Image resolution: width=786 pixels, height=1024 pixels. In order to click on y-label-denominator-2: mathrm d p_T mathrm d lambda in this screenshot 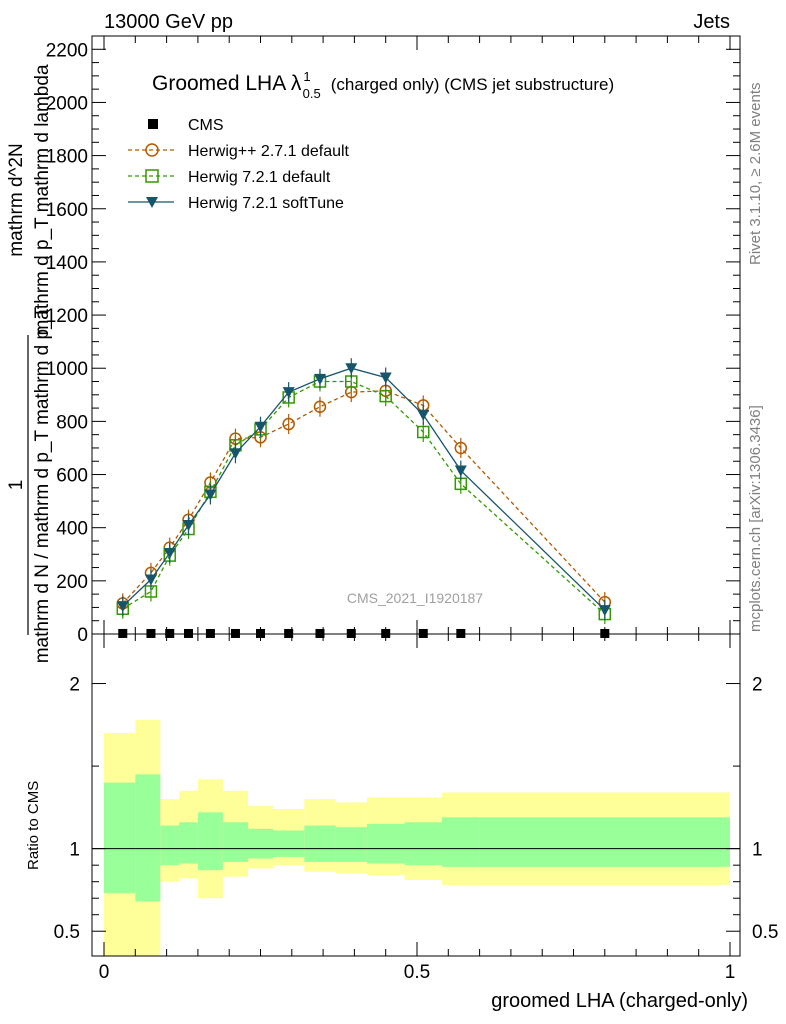, I will do `click(42, 199)`.